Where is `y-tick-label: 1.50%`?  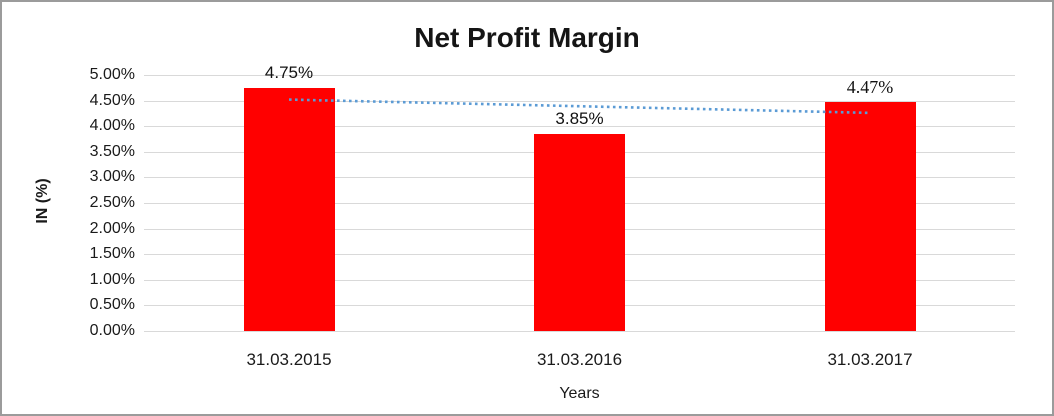 y-tick-label: 1.50% is located at coordinates (112, 254).